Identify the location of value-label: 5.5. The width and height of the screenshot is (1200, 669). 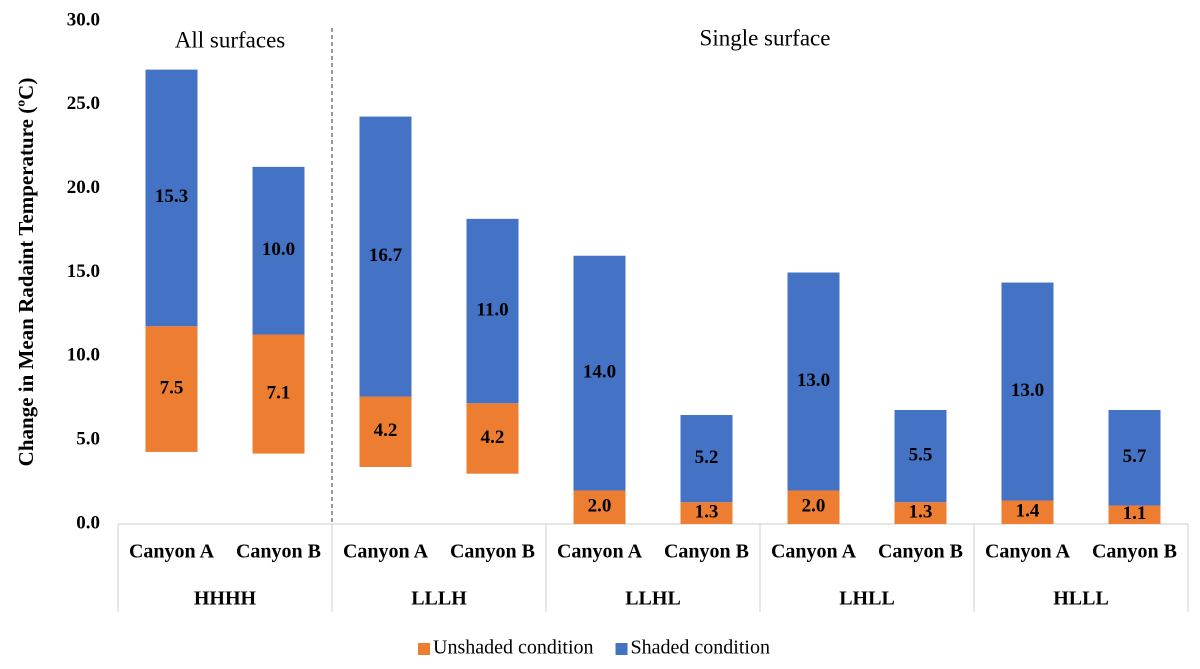
(921, 454).